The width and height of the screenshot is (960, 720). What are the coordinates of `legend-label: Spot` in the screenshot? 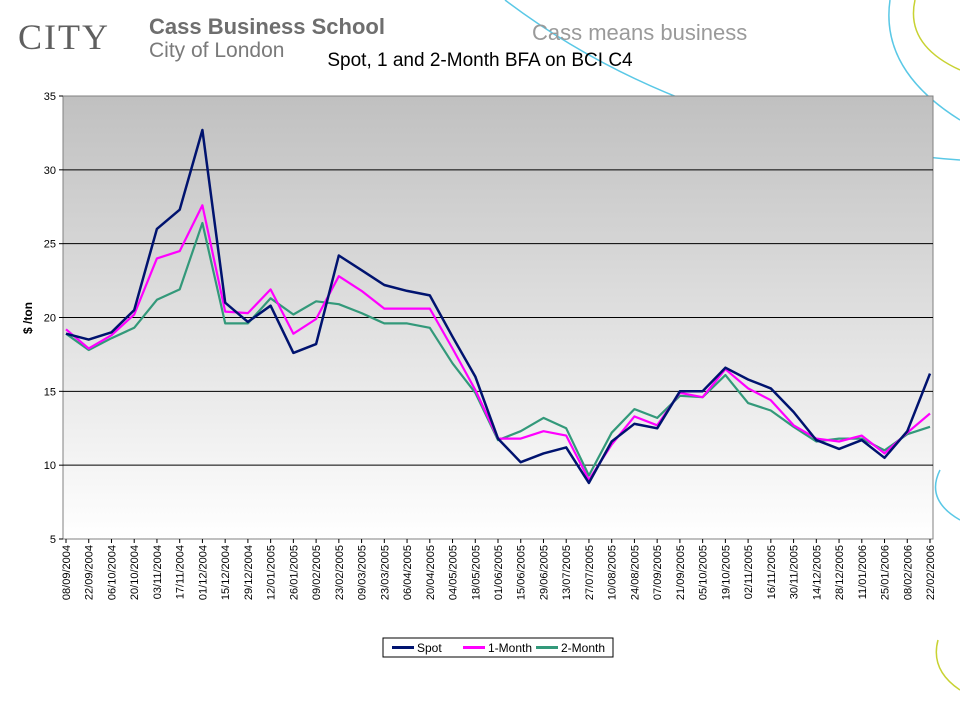 It's located at (429, 648).